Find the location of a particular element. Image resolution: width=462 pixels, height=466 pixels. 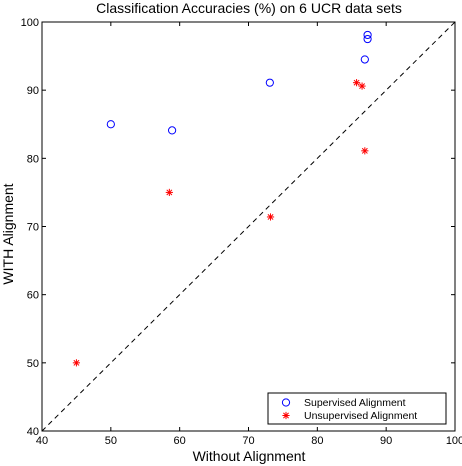

x-tick-label: 50 is located at coordinates (111, 441).